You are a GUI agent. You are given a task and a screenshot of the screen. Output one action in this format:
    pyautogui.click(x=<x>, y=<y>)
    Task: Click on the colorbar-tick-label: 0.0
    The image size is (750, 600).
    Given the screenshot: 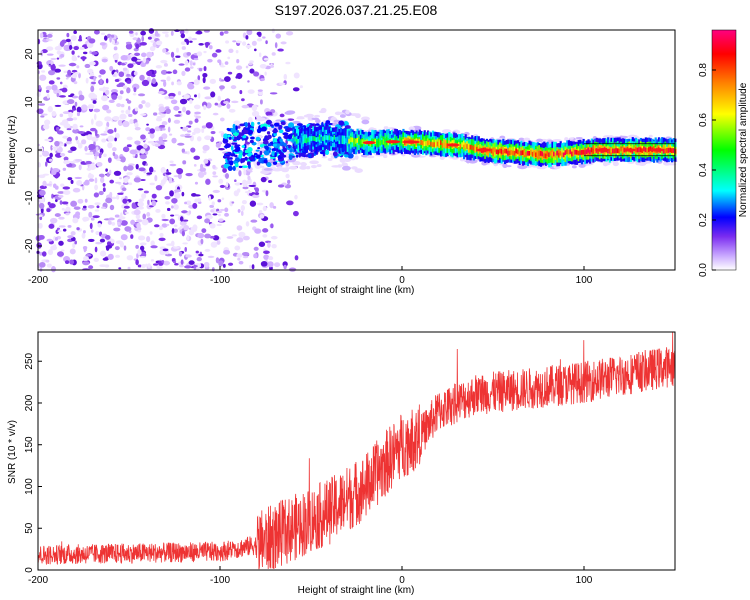 What is the action you would take?
    pyautogui.click(x=703, y=270)
    